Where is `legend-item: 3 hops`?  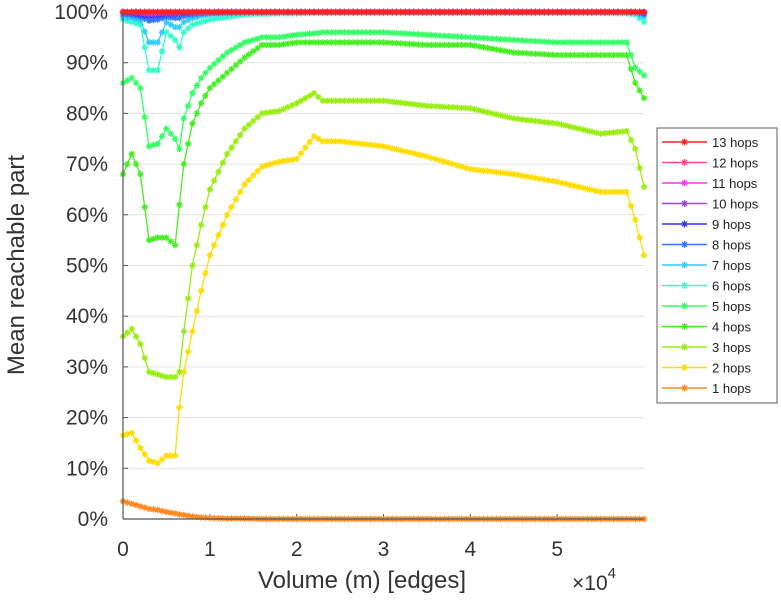
legend-item: 3 hops is located at coordinates (707, 347).